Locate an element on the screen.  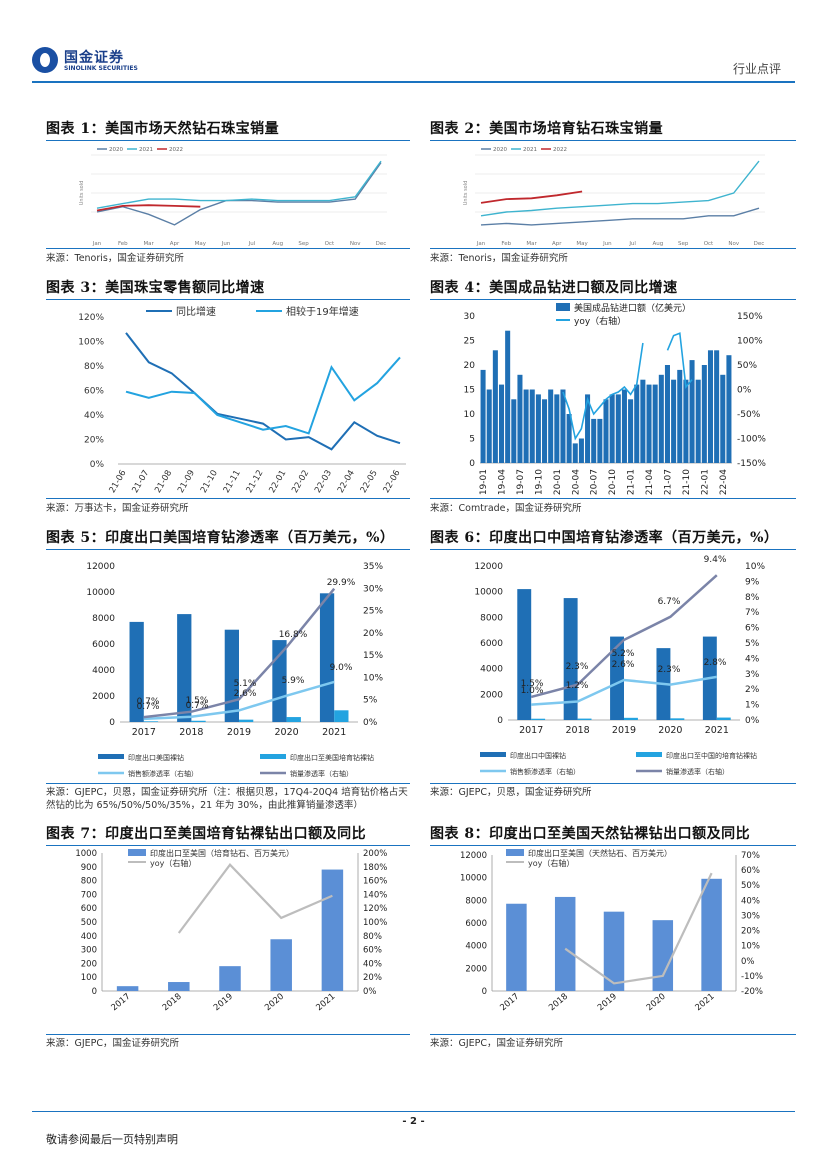
fig2-series-line-2020 is located at coordinates (620, 216).